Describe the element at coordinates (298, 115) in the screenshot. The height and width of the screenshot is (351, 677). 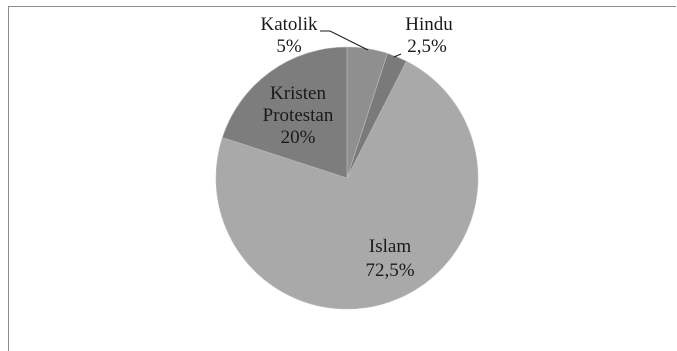
I see `slice-label-kristen-line2: Protestan` at that location.